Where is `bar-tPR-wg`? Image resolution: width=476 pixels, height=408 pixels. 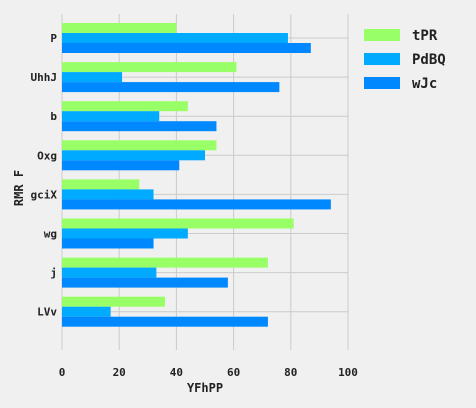 bar-tPR-wg is located at coordinates (178, 223).